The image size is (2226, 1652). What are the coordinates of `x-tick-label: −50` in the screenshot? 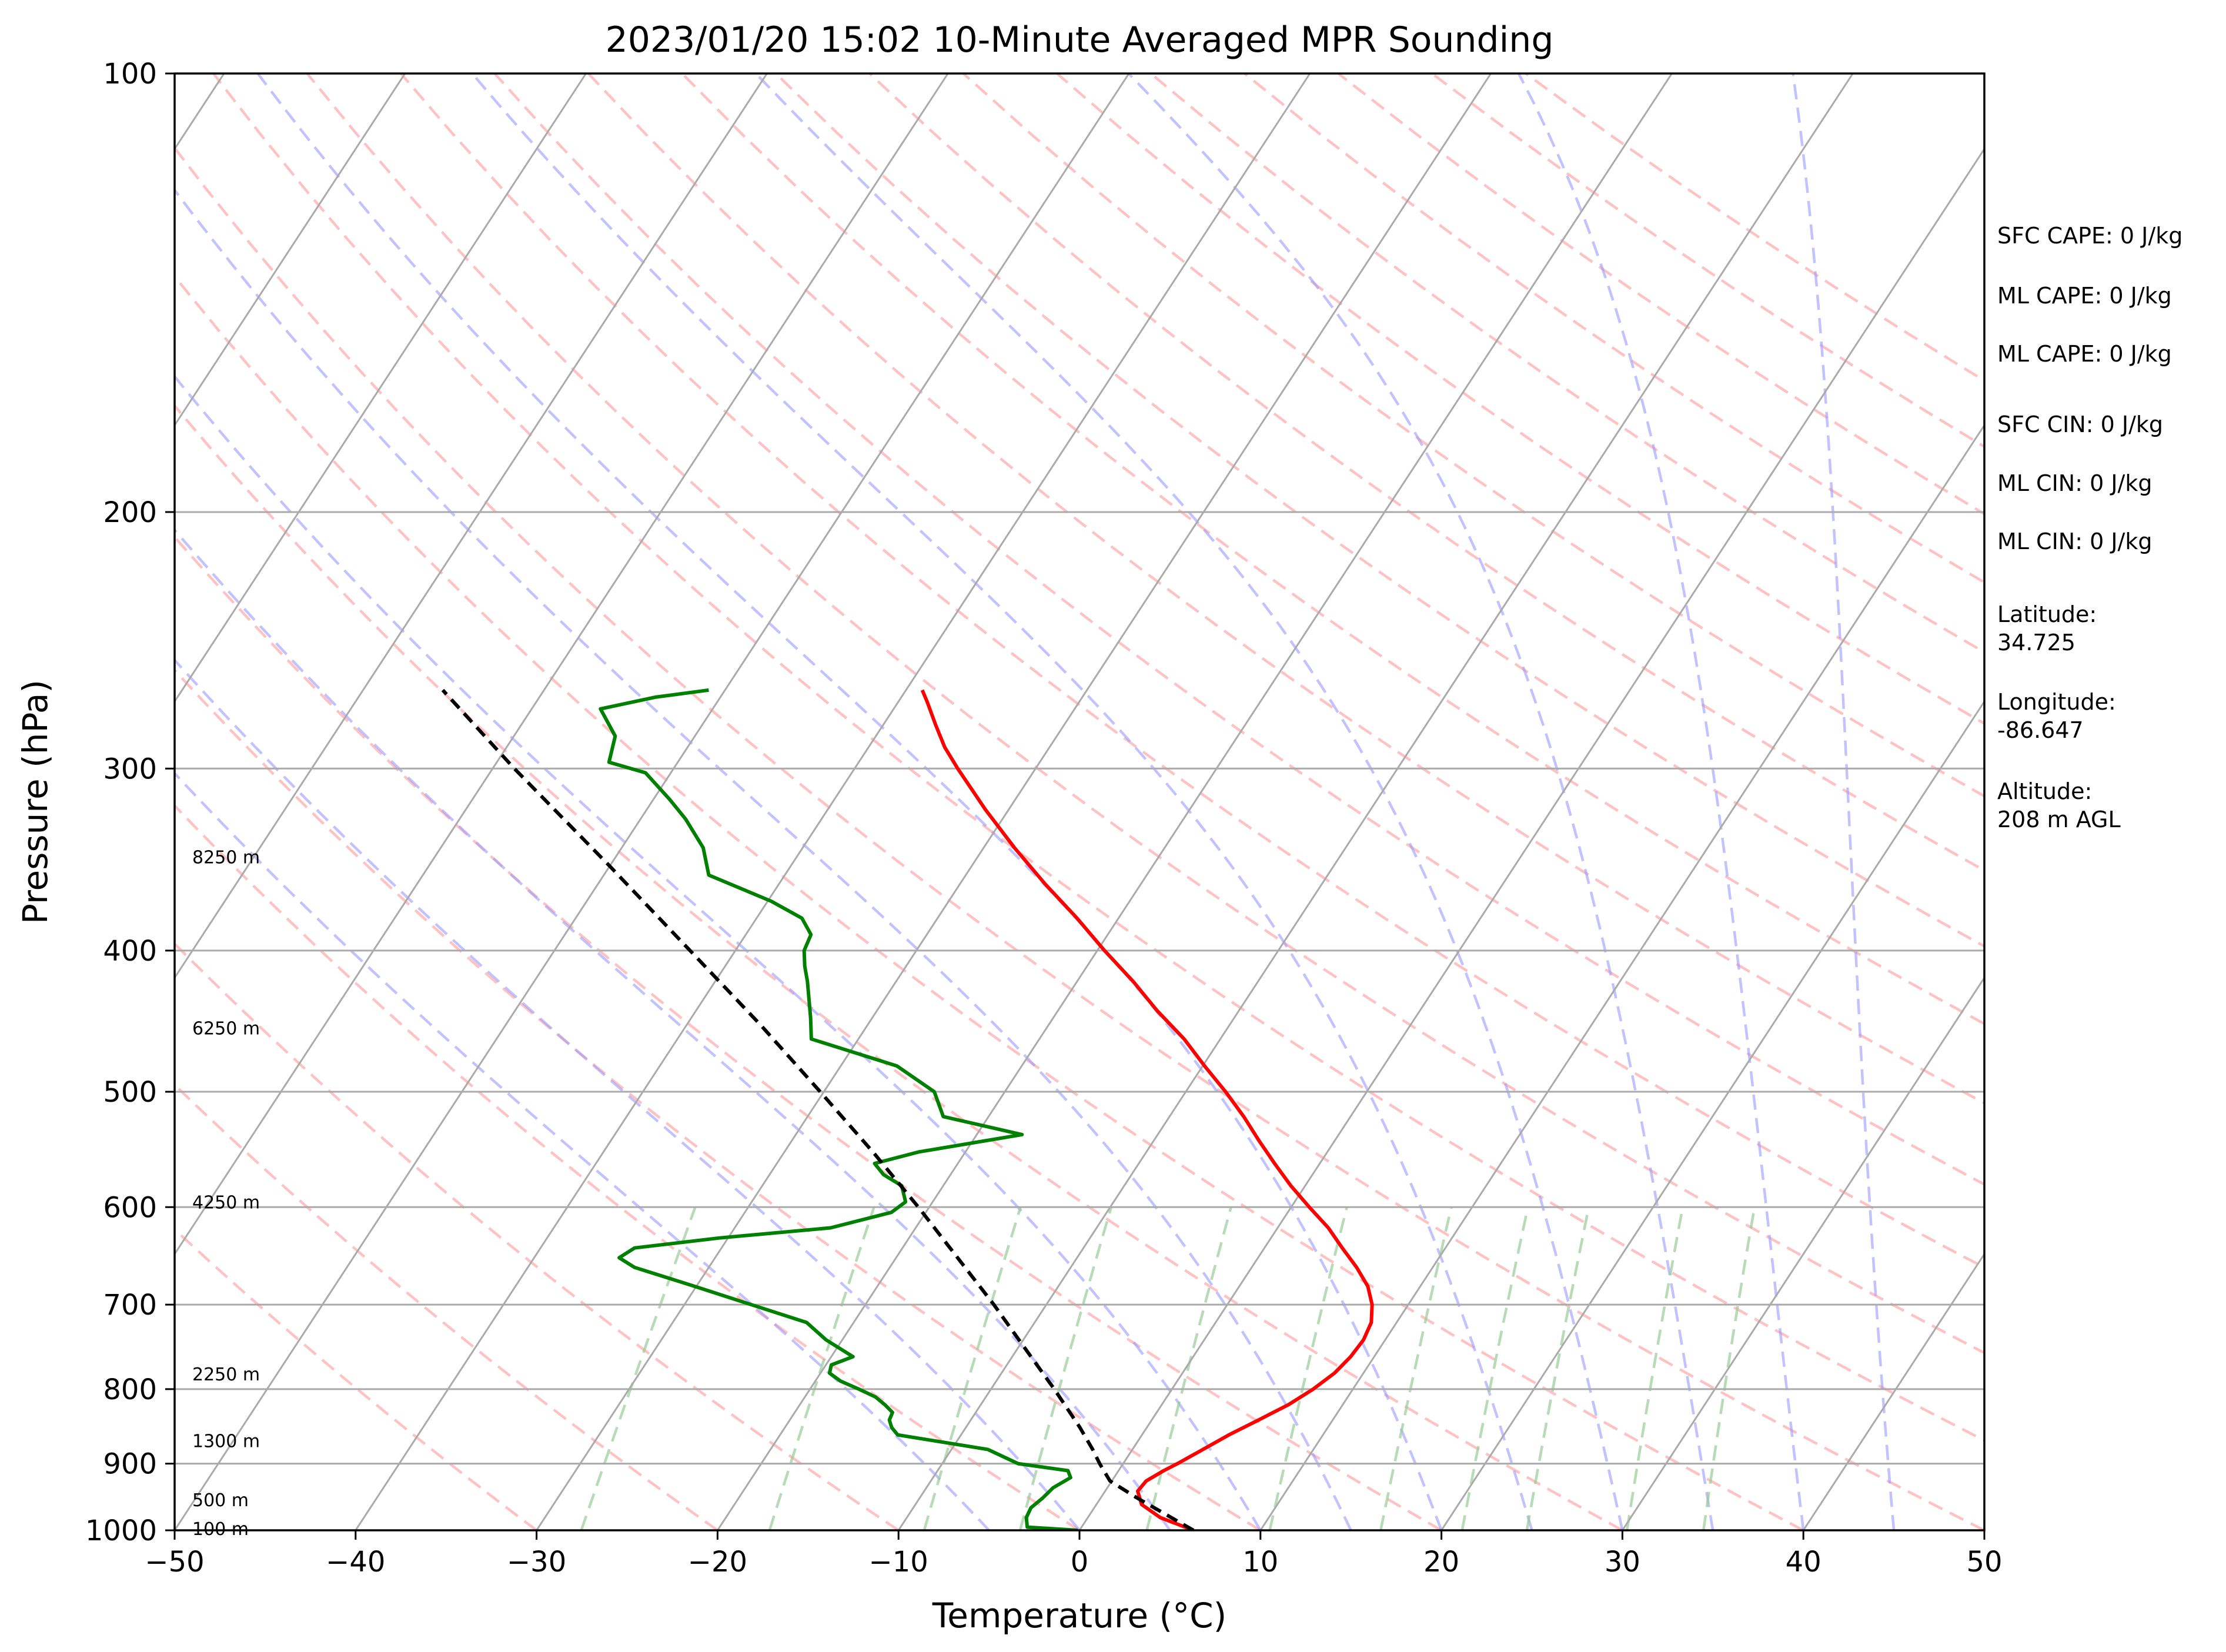 It's located at (175, 1563).